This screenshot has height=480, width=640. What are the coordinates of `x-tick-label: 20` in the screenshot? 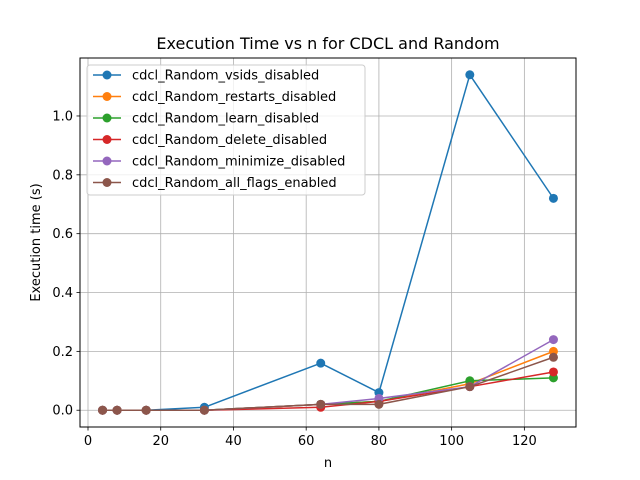 It's located at (160, 441).